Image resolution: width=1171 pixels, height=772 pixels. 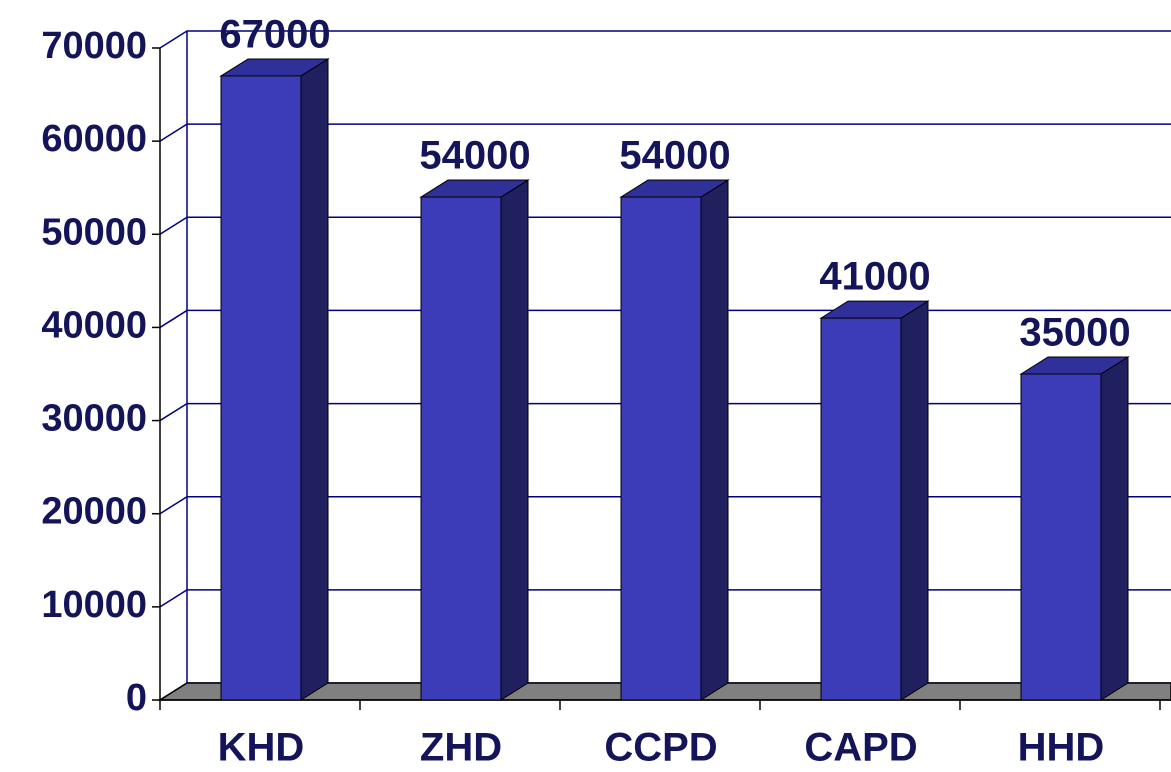 What do you see at coordinates (261, 748) in the screenshot?
I see `x-tick-label: KHD` at bounding box center [261, 748].